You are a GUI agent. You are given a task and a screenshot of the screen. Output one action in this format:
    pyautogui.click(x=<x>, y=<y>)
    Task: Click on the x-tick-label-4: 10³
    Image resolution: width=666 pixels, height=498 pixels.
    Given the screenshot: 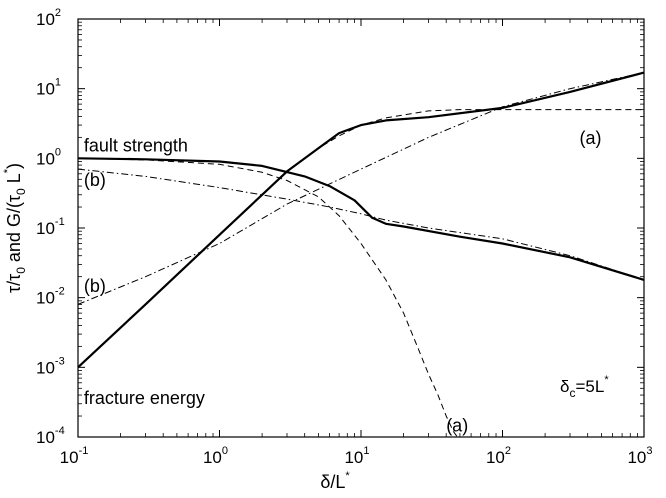 What is the action you would take?
    pyautogui.click(x=639, y=456)
    